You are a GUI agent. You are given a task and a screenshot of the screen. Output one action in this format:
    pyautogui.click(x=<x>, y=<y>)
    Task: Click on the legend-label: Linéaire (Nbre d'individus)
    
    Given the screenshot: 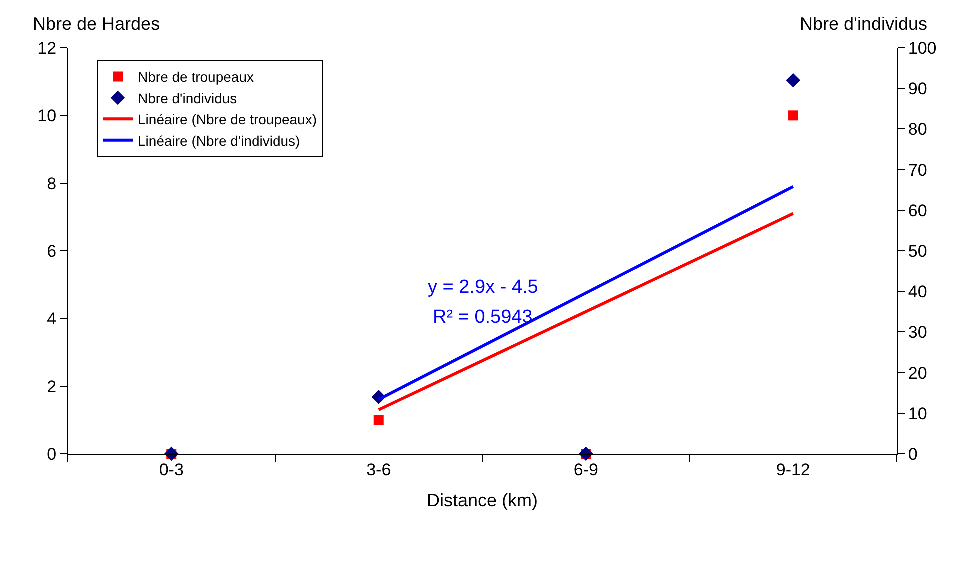 What is the action you would take?
    pyautogui.click(x=219, y=140)
    